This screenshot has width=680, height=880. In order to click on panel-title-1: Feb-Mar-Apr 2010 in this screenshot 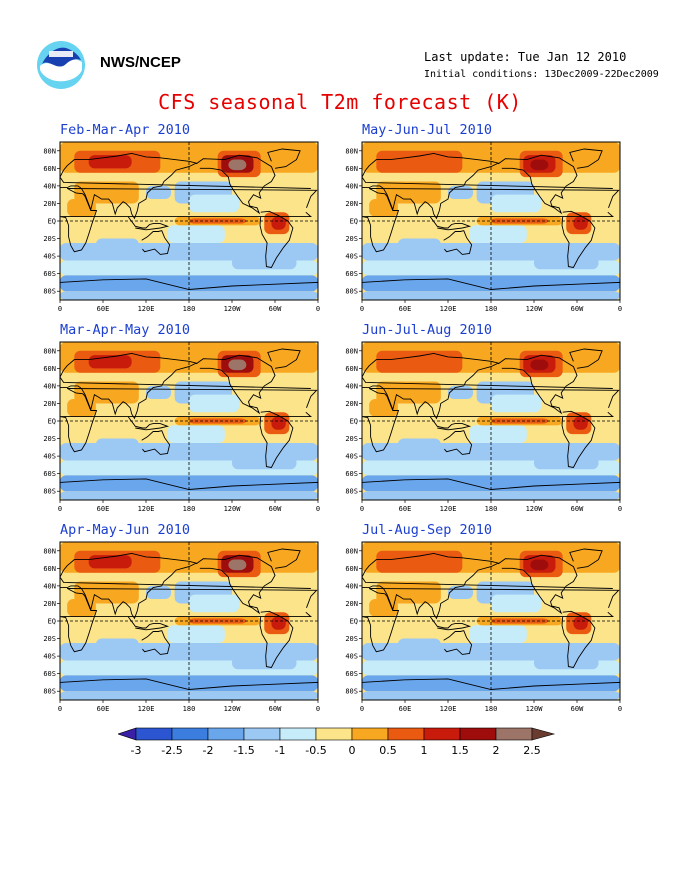, I will do `click(125, 130)`.